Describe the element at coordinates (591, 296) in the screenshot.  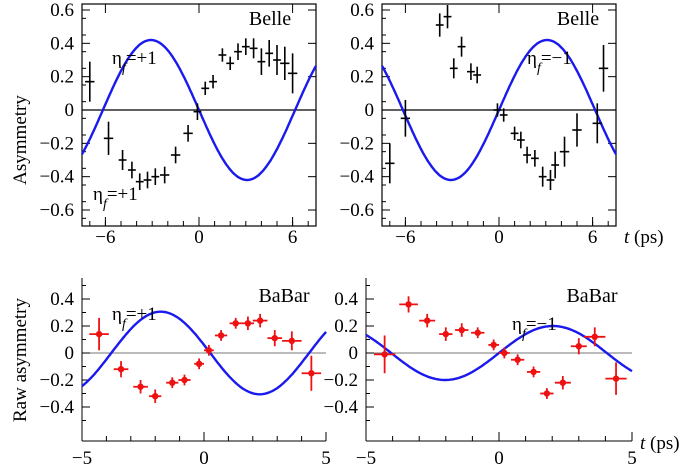
I see `experiment-label: BaBar` at that location.